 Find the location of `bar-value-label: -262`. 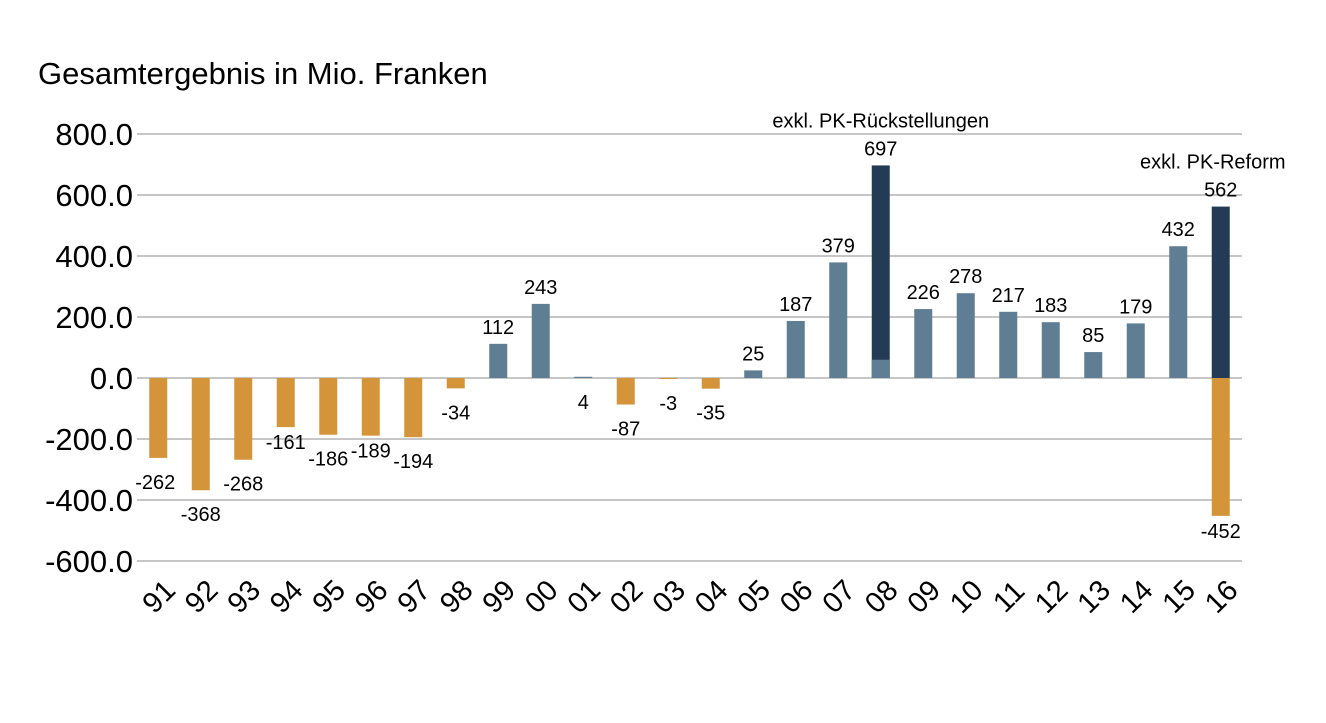

bar-value-label: -262 is located at coordinates (155, 483).